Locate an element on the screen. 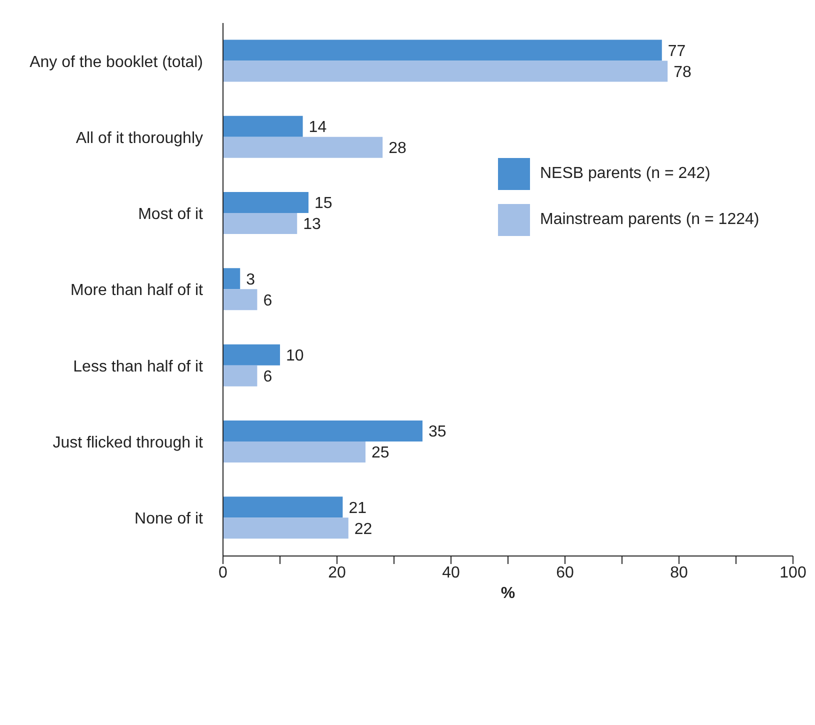 The image size is (815, 725). data-label: 13 is located at coordinates (312, 225).